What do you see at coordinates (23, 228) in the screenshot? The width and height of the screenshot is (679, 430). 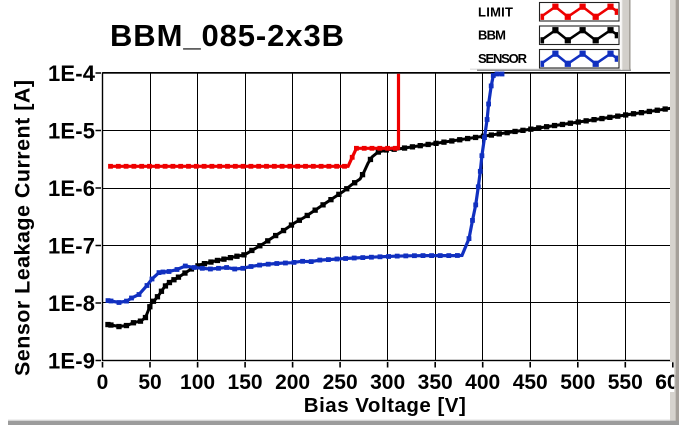 I see `svg-text: Sensor Leakage Current [A]` at bounding box center [23, 228].